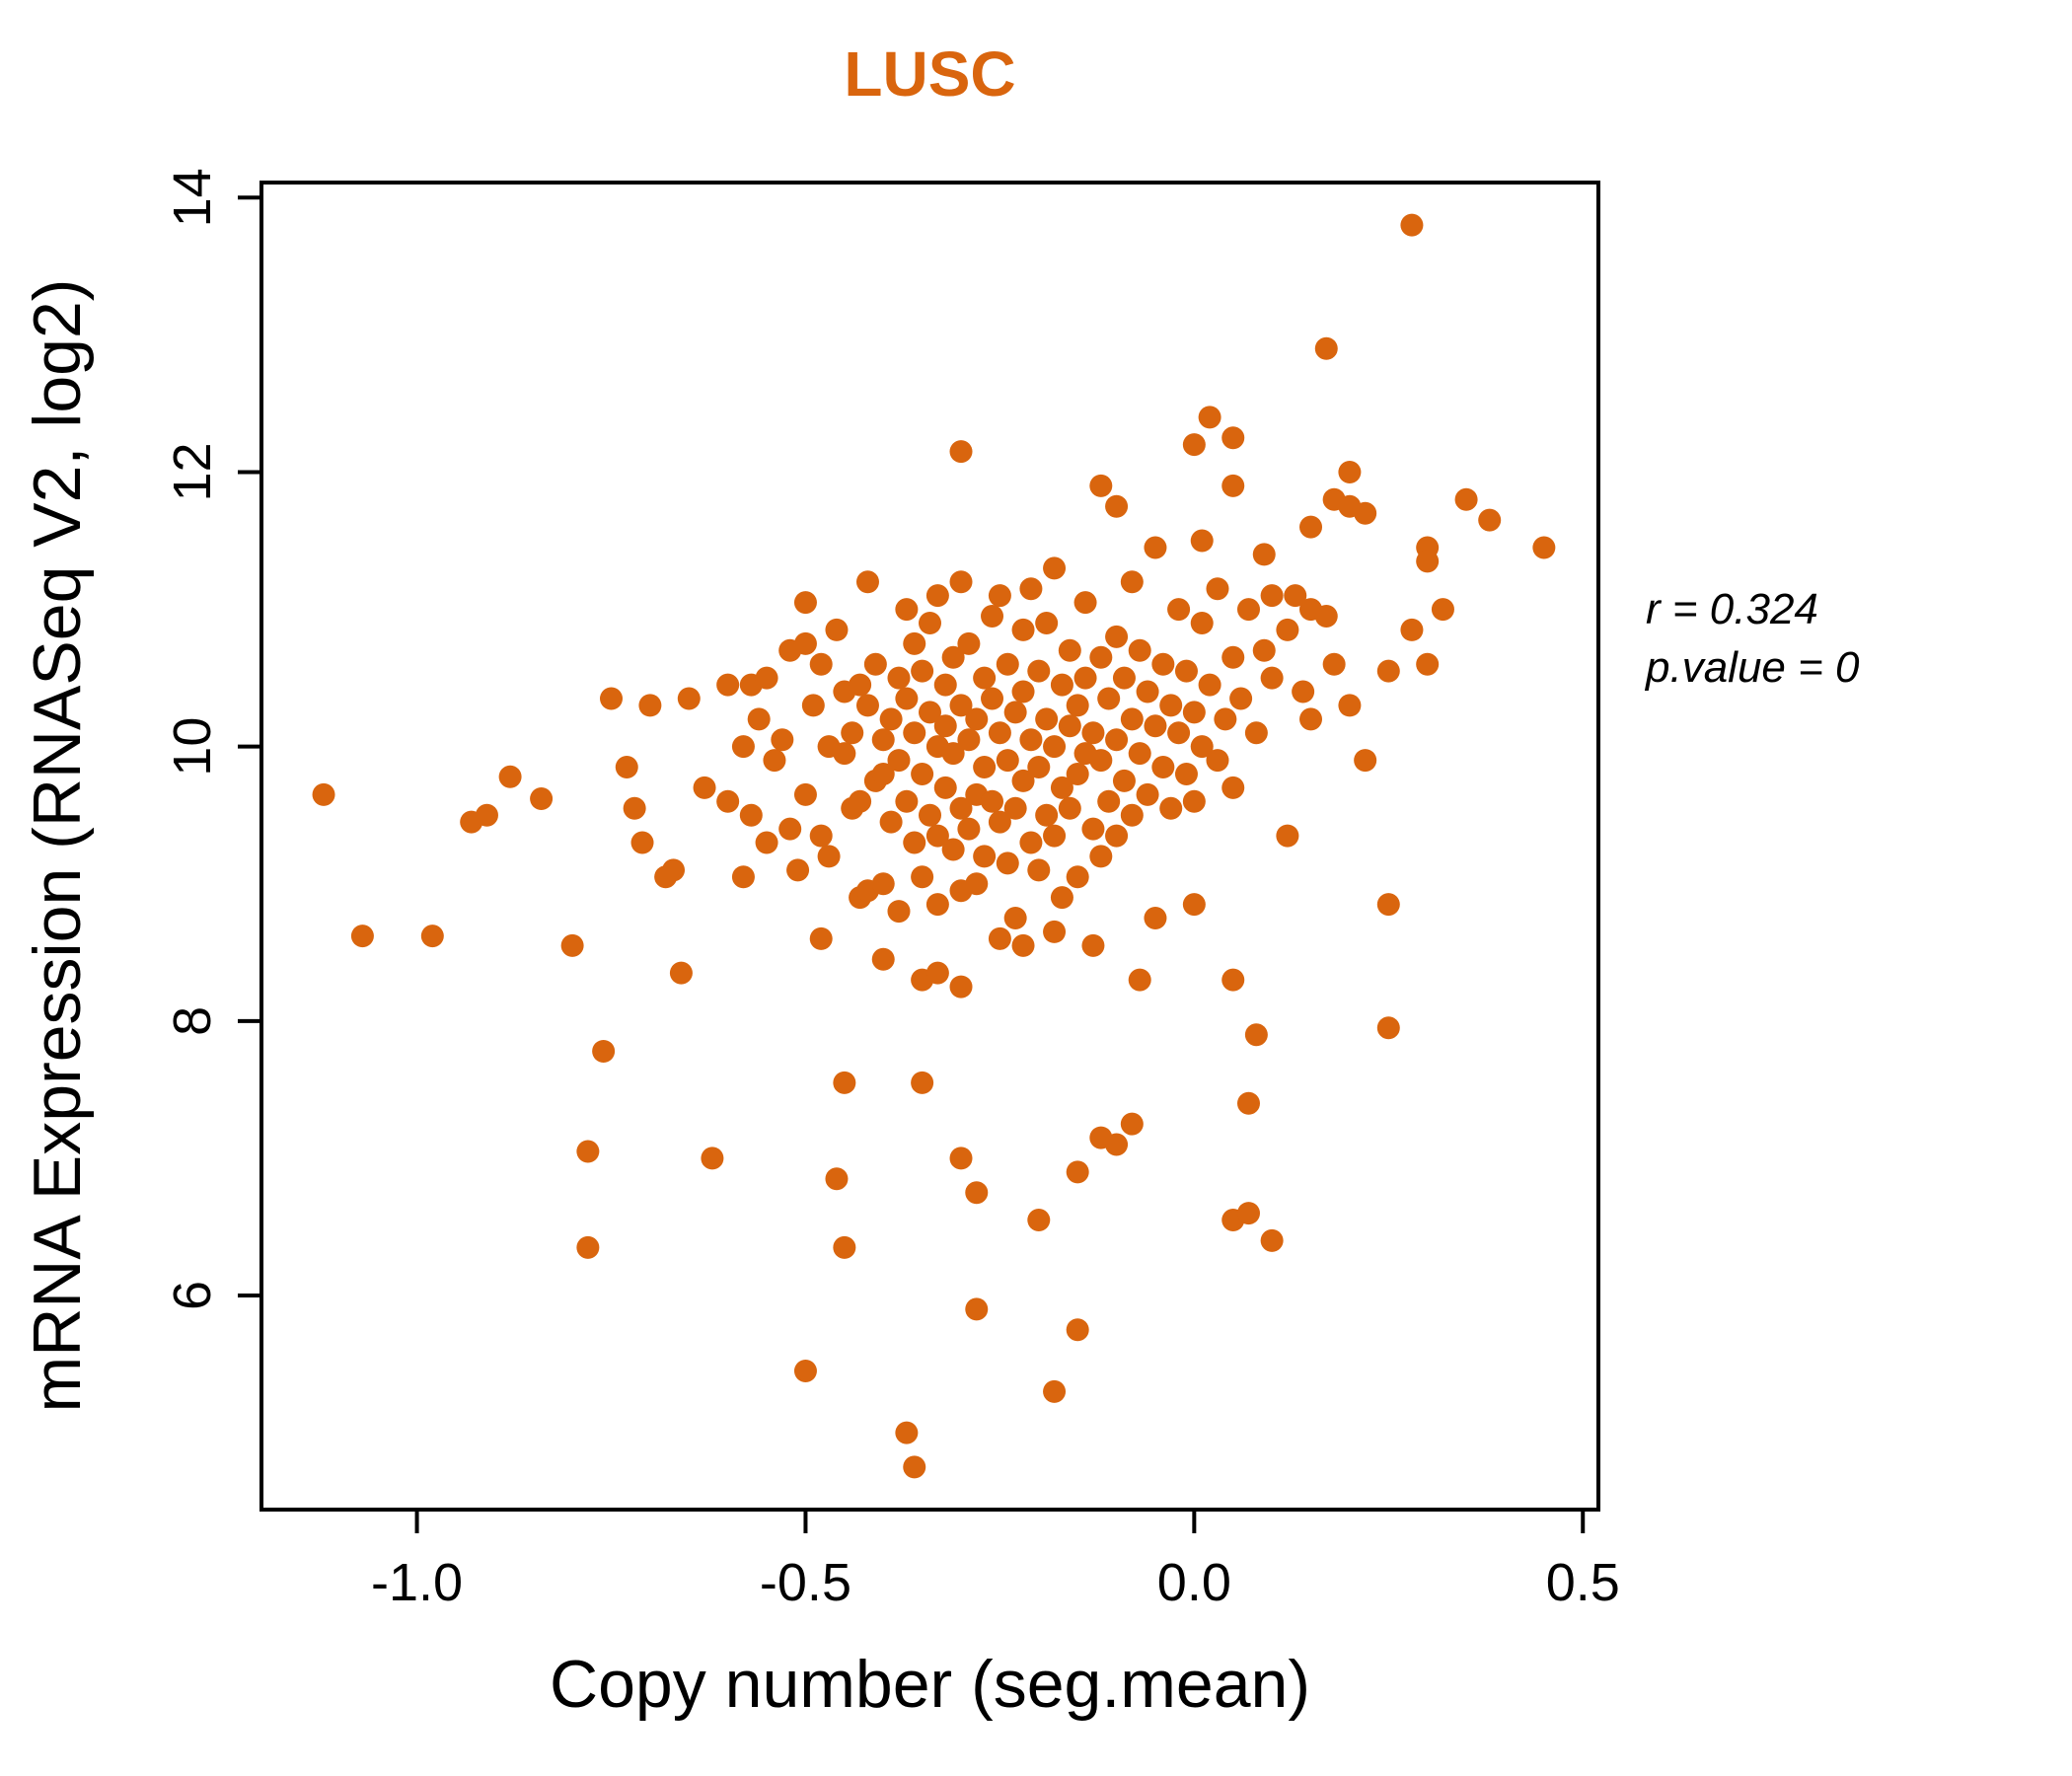  I want to click on p-value-text: p.value = 0, so click(1753, 668).